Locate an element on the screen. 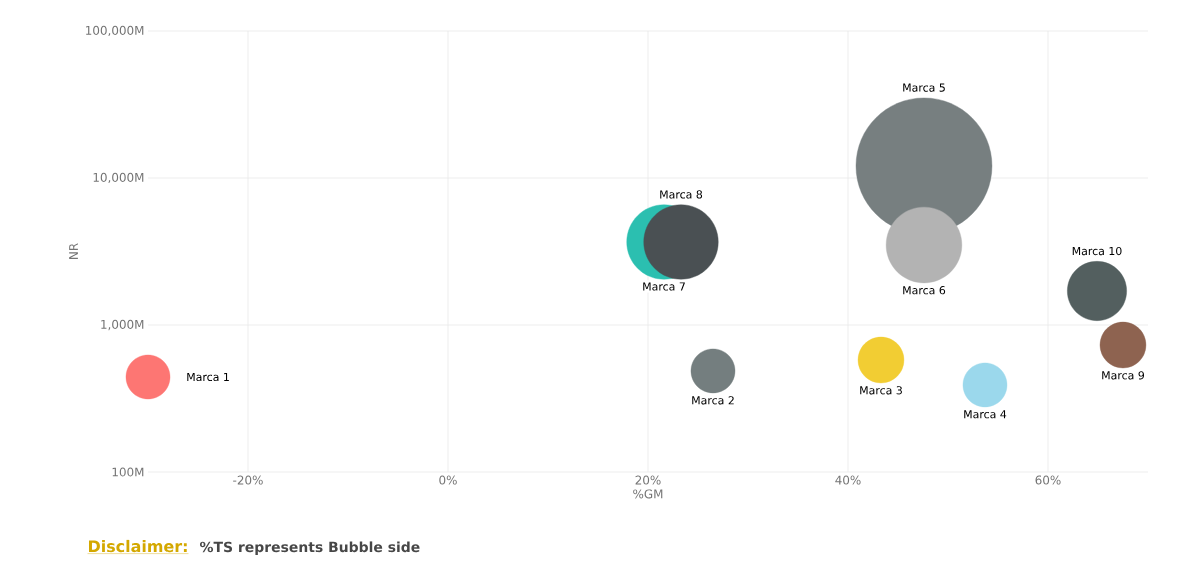  x-tick-label: 40% is located at coordinates (848, 480).